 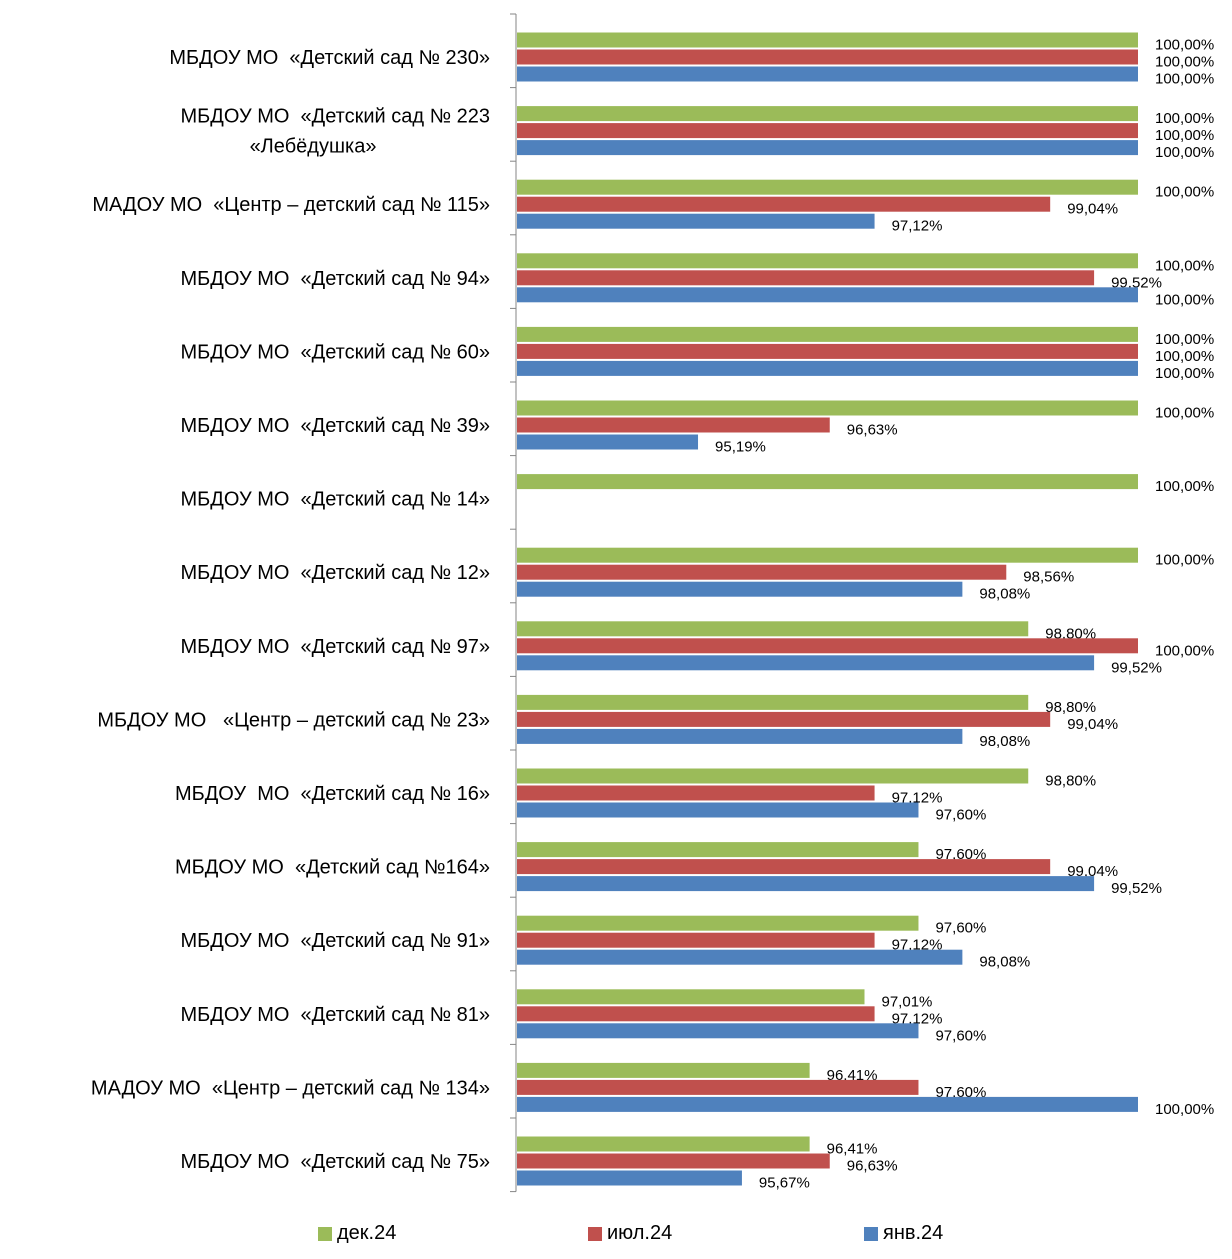 I want to click on category-label: МБДОУ МО «Детский сад № 12», so click(x=335, y=573).